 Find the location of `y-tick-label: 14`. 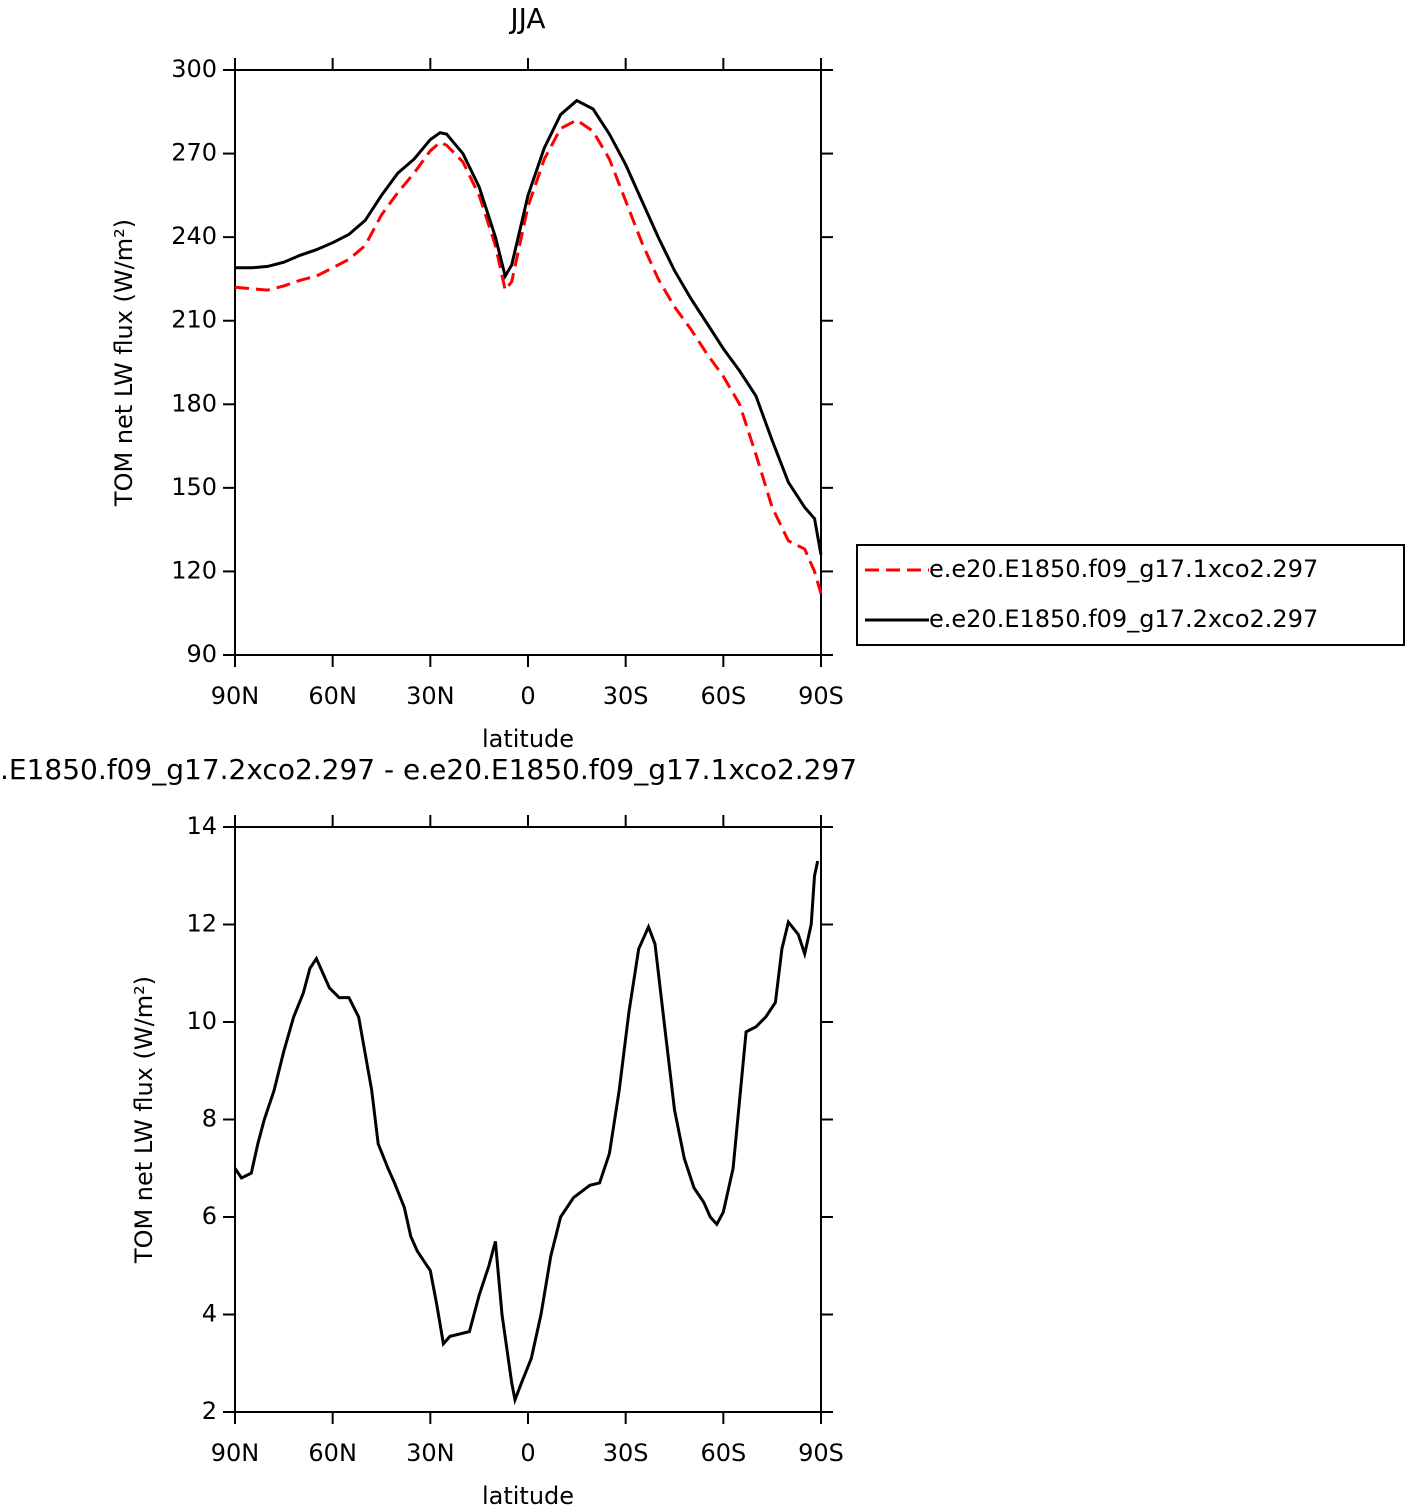

y-tick-label: 14 is located at coordinates (201, 826).